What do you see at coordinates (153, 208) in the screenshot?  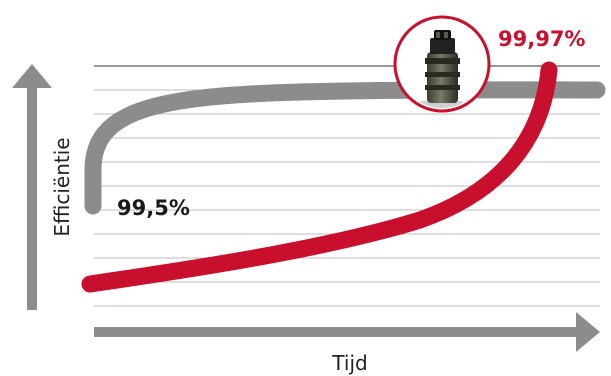 I see `grey-start-label: 99,5%` at bounding box center [153, 208].